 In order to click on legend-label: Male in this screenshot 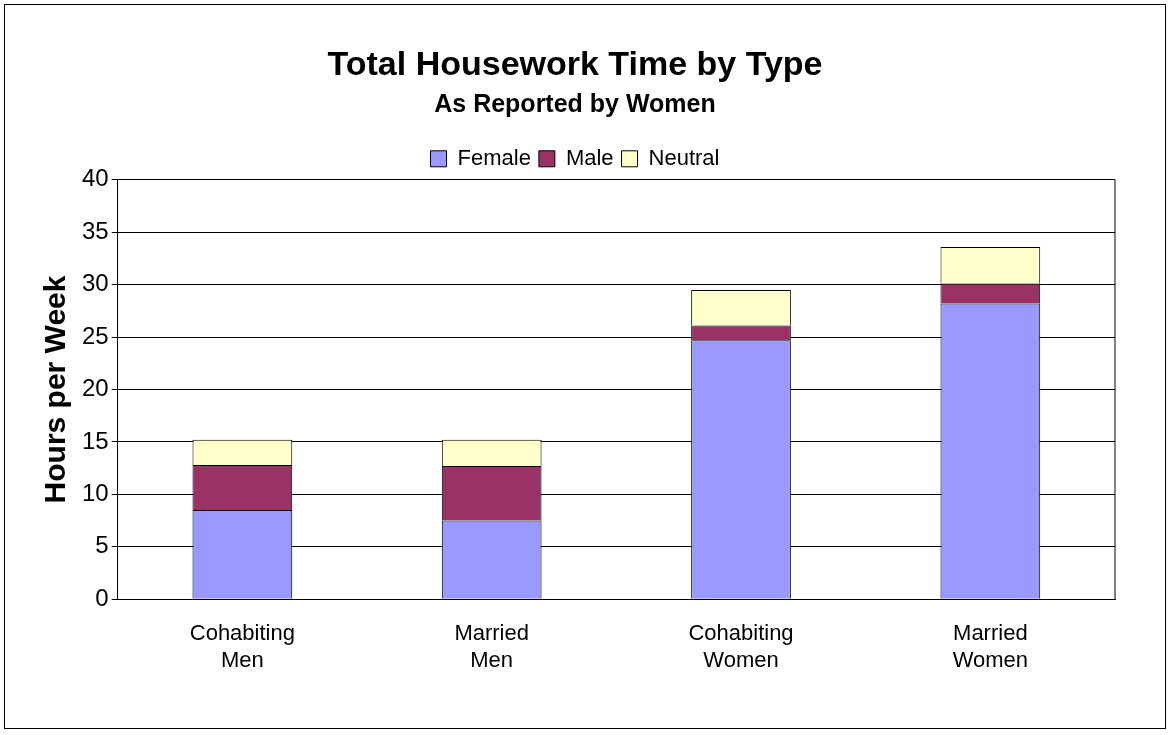, I will do `click(589, 157)`.